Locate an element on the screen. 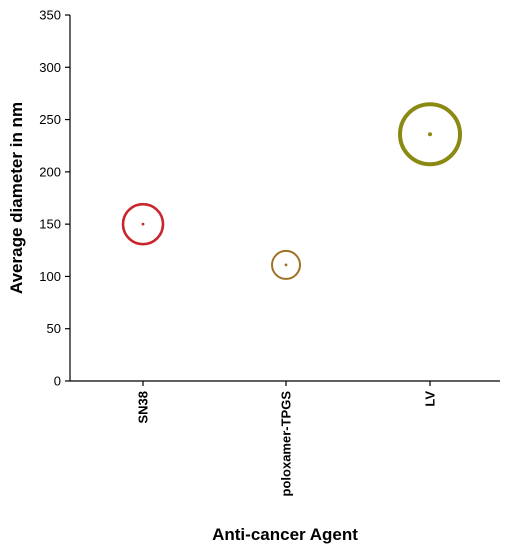 The height and width of the screenshot is (550, 519). x-ticks: SN38 poloxamer-TPGS LV is located at coordinates (287, 438).